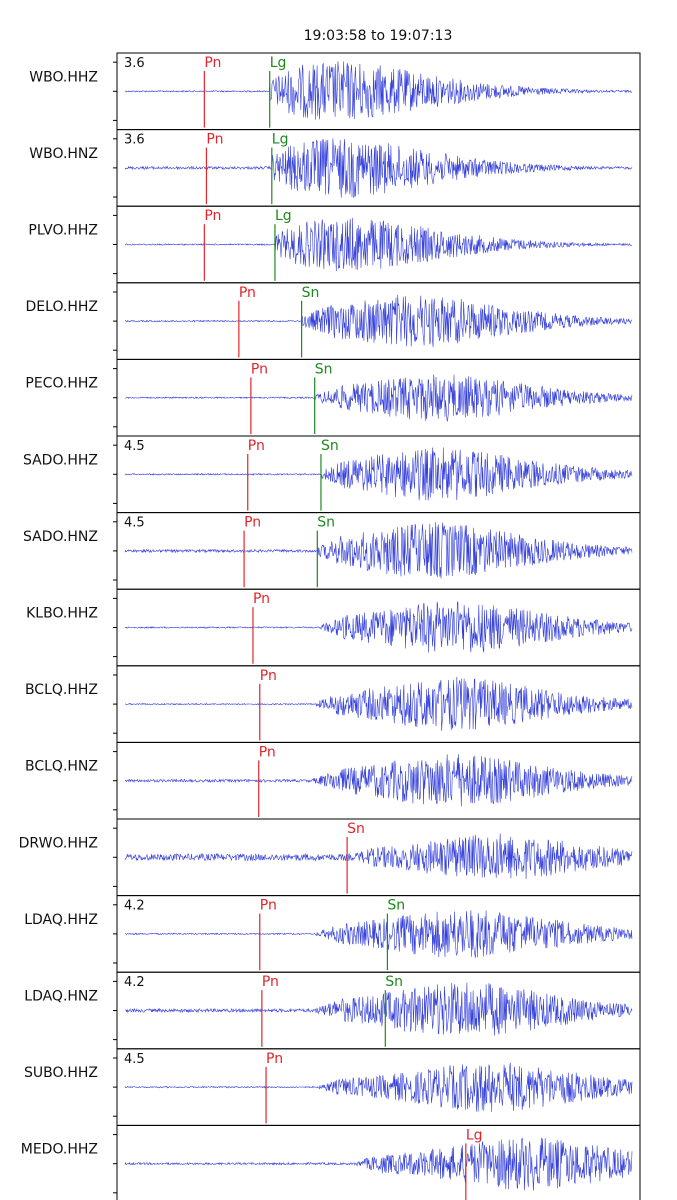 This screenshot has width=677, height=1200. I want to click on trace-panel: PLVO.HHZ Pn Lg, so click(334, 244).